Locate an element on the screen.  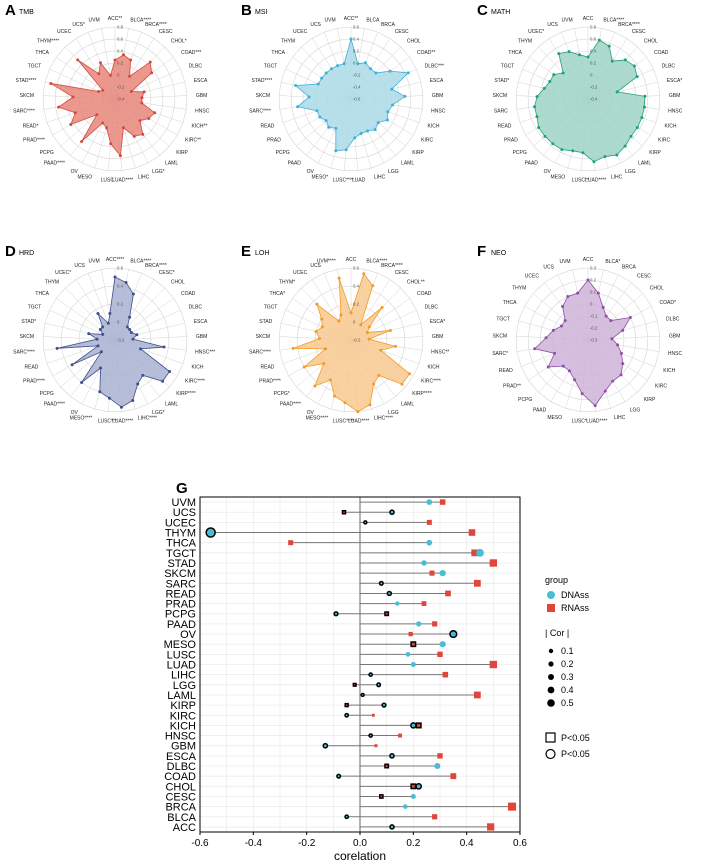
radar-axis-label: ESCA* is located at coordinates (438, 322).